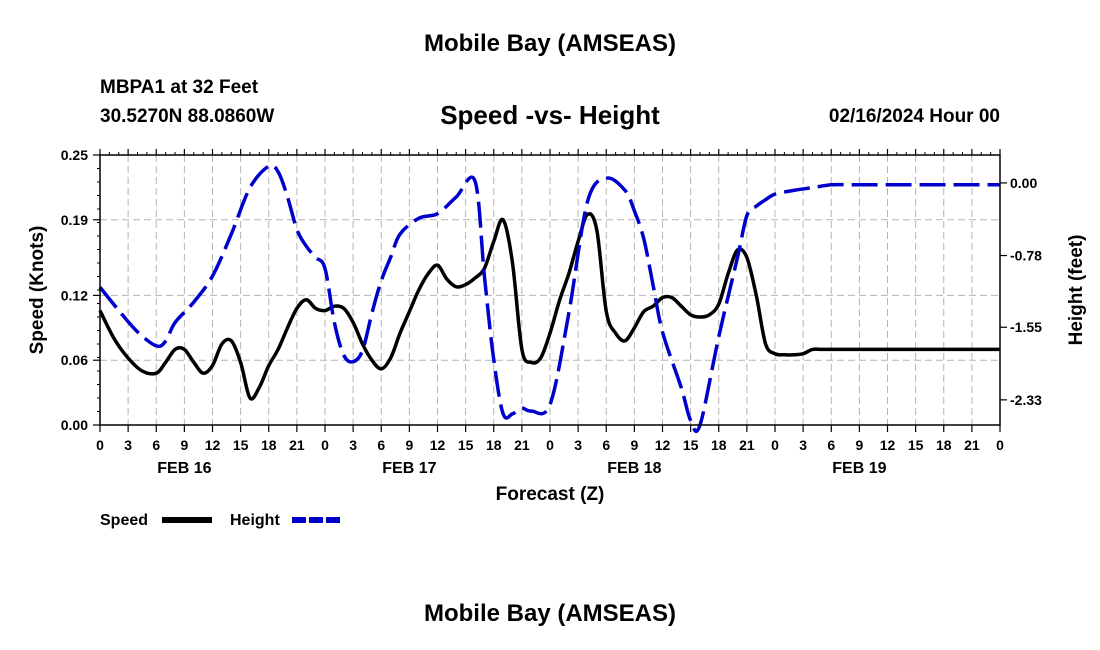 This screenshot has height=650, width=1100. I want to click on x-axis-title: Forecast (Z), so click(550, 494).